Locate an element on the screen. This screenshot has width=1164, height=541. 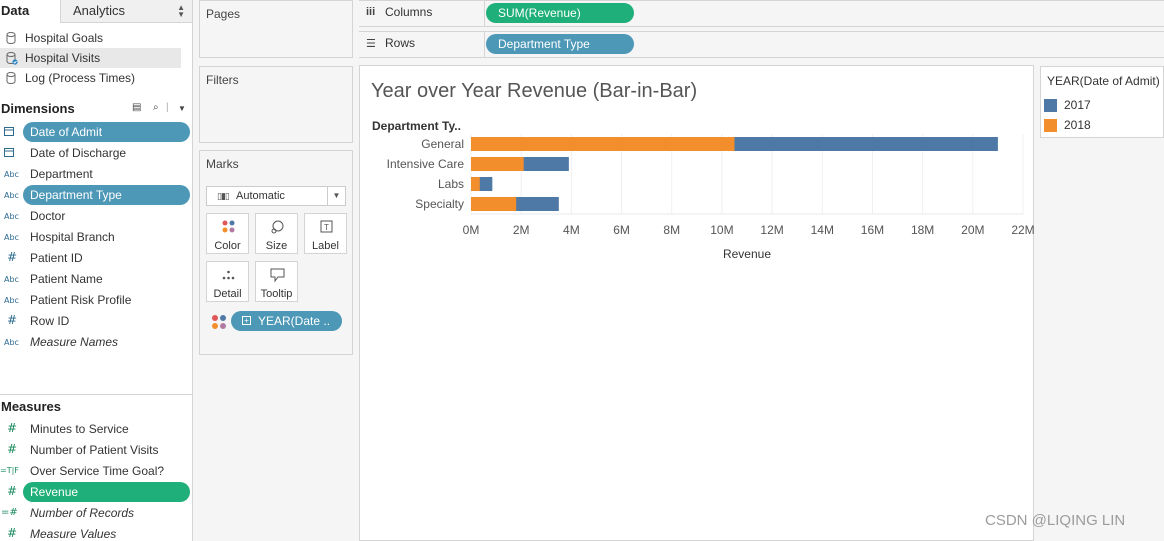
search-icon: ⌕ is located at coordinates (156, 107).